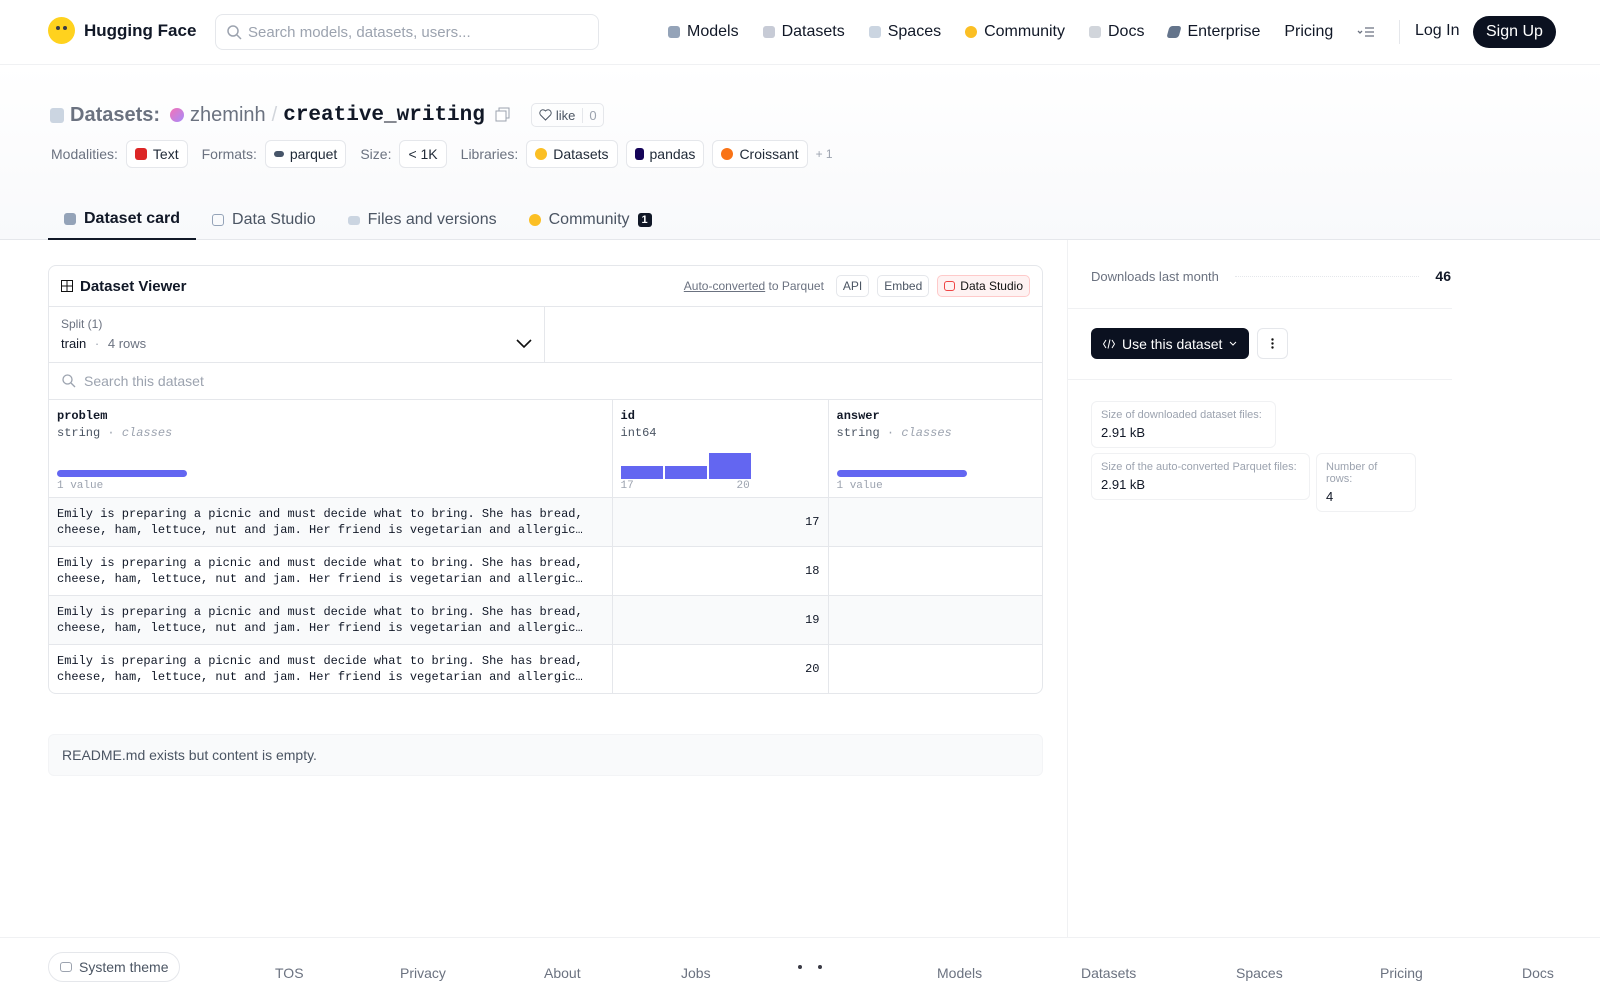  Describe the element at coordinates (1400, 32) in the screenshot. I see `divider` at that location.